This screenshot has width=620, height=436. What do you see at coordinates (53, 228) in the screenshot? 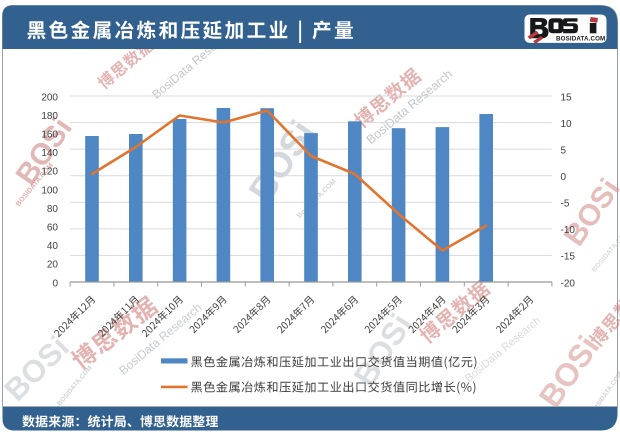
I see `svg-text: 60` at bounding box center [53, 228].